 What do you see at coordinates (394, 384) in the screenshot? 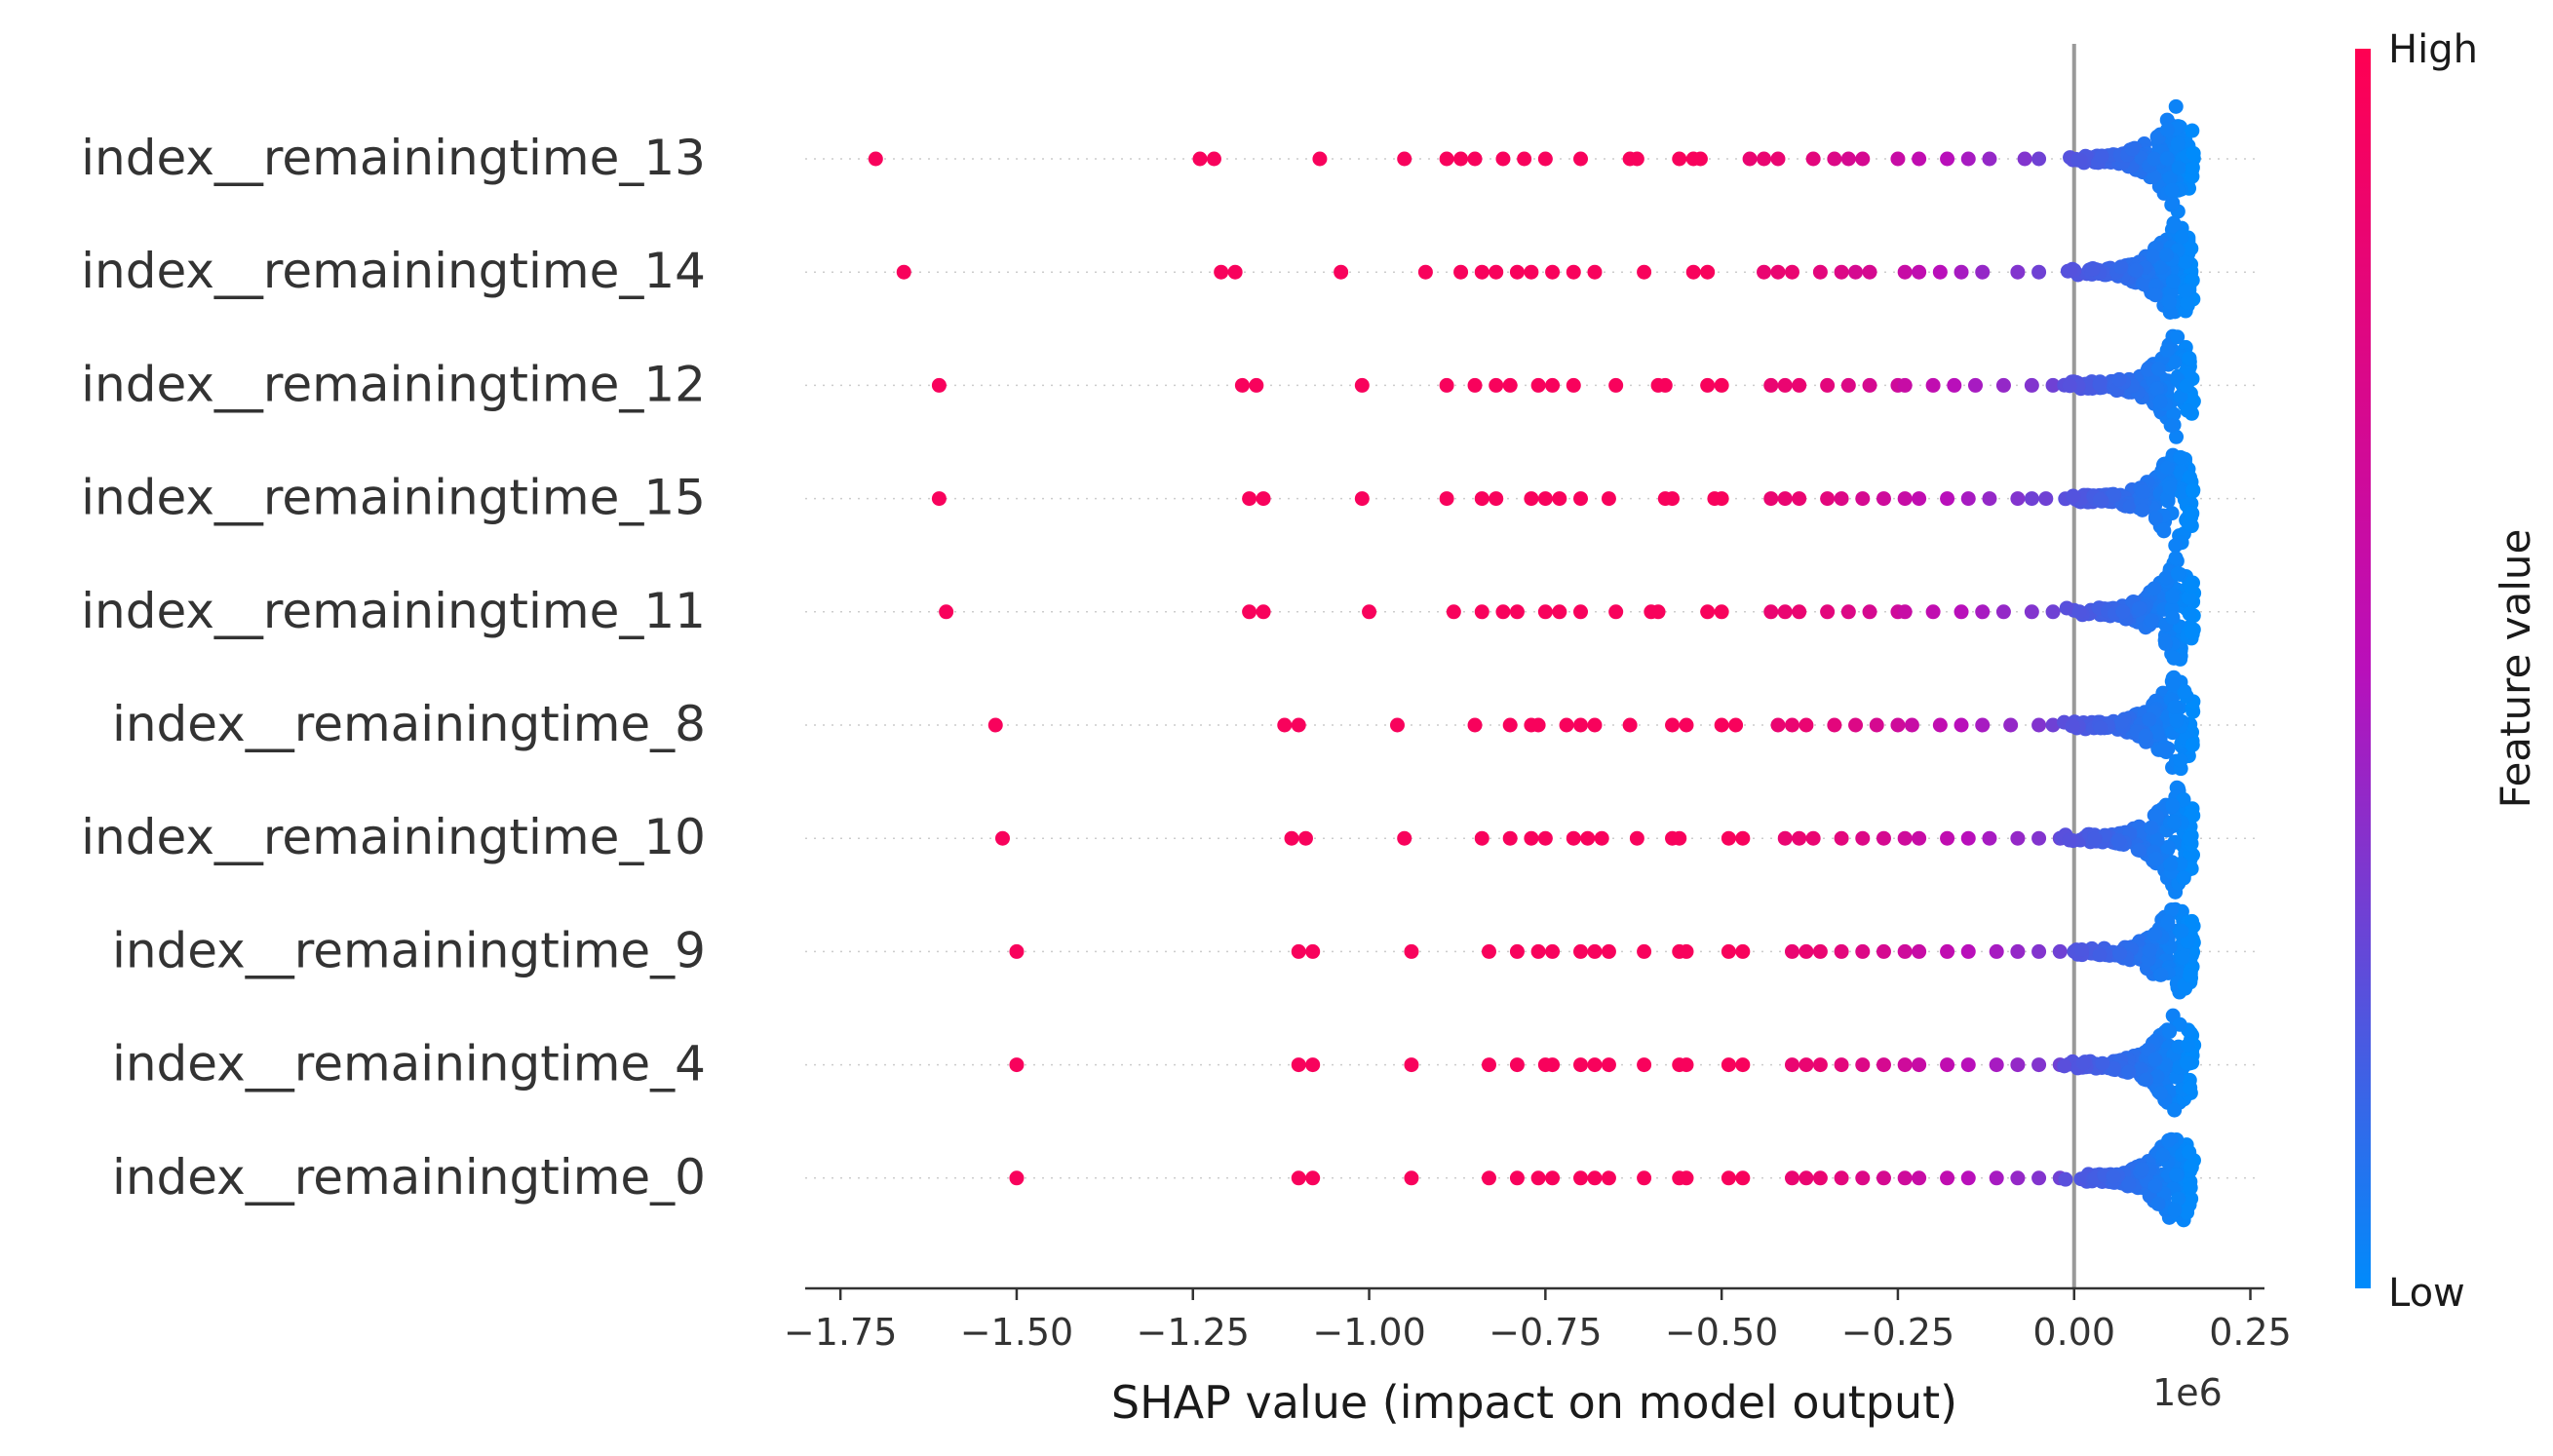
I see `feature-label: index__remainingtime_12` at bounding box center [394, 384].